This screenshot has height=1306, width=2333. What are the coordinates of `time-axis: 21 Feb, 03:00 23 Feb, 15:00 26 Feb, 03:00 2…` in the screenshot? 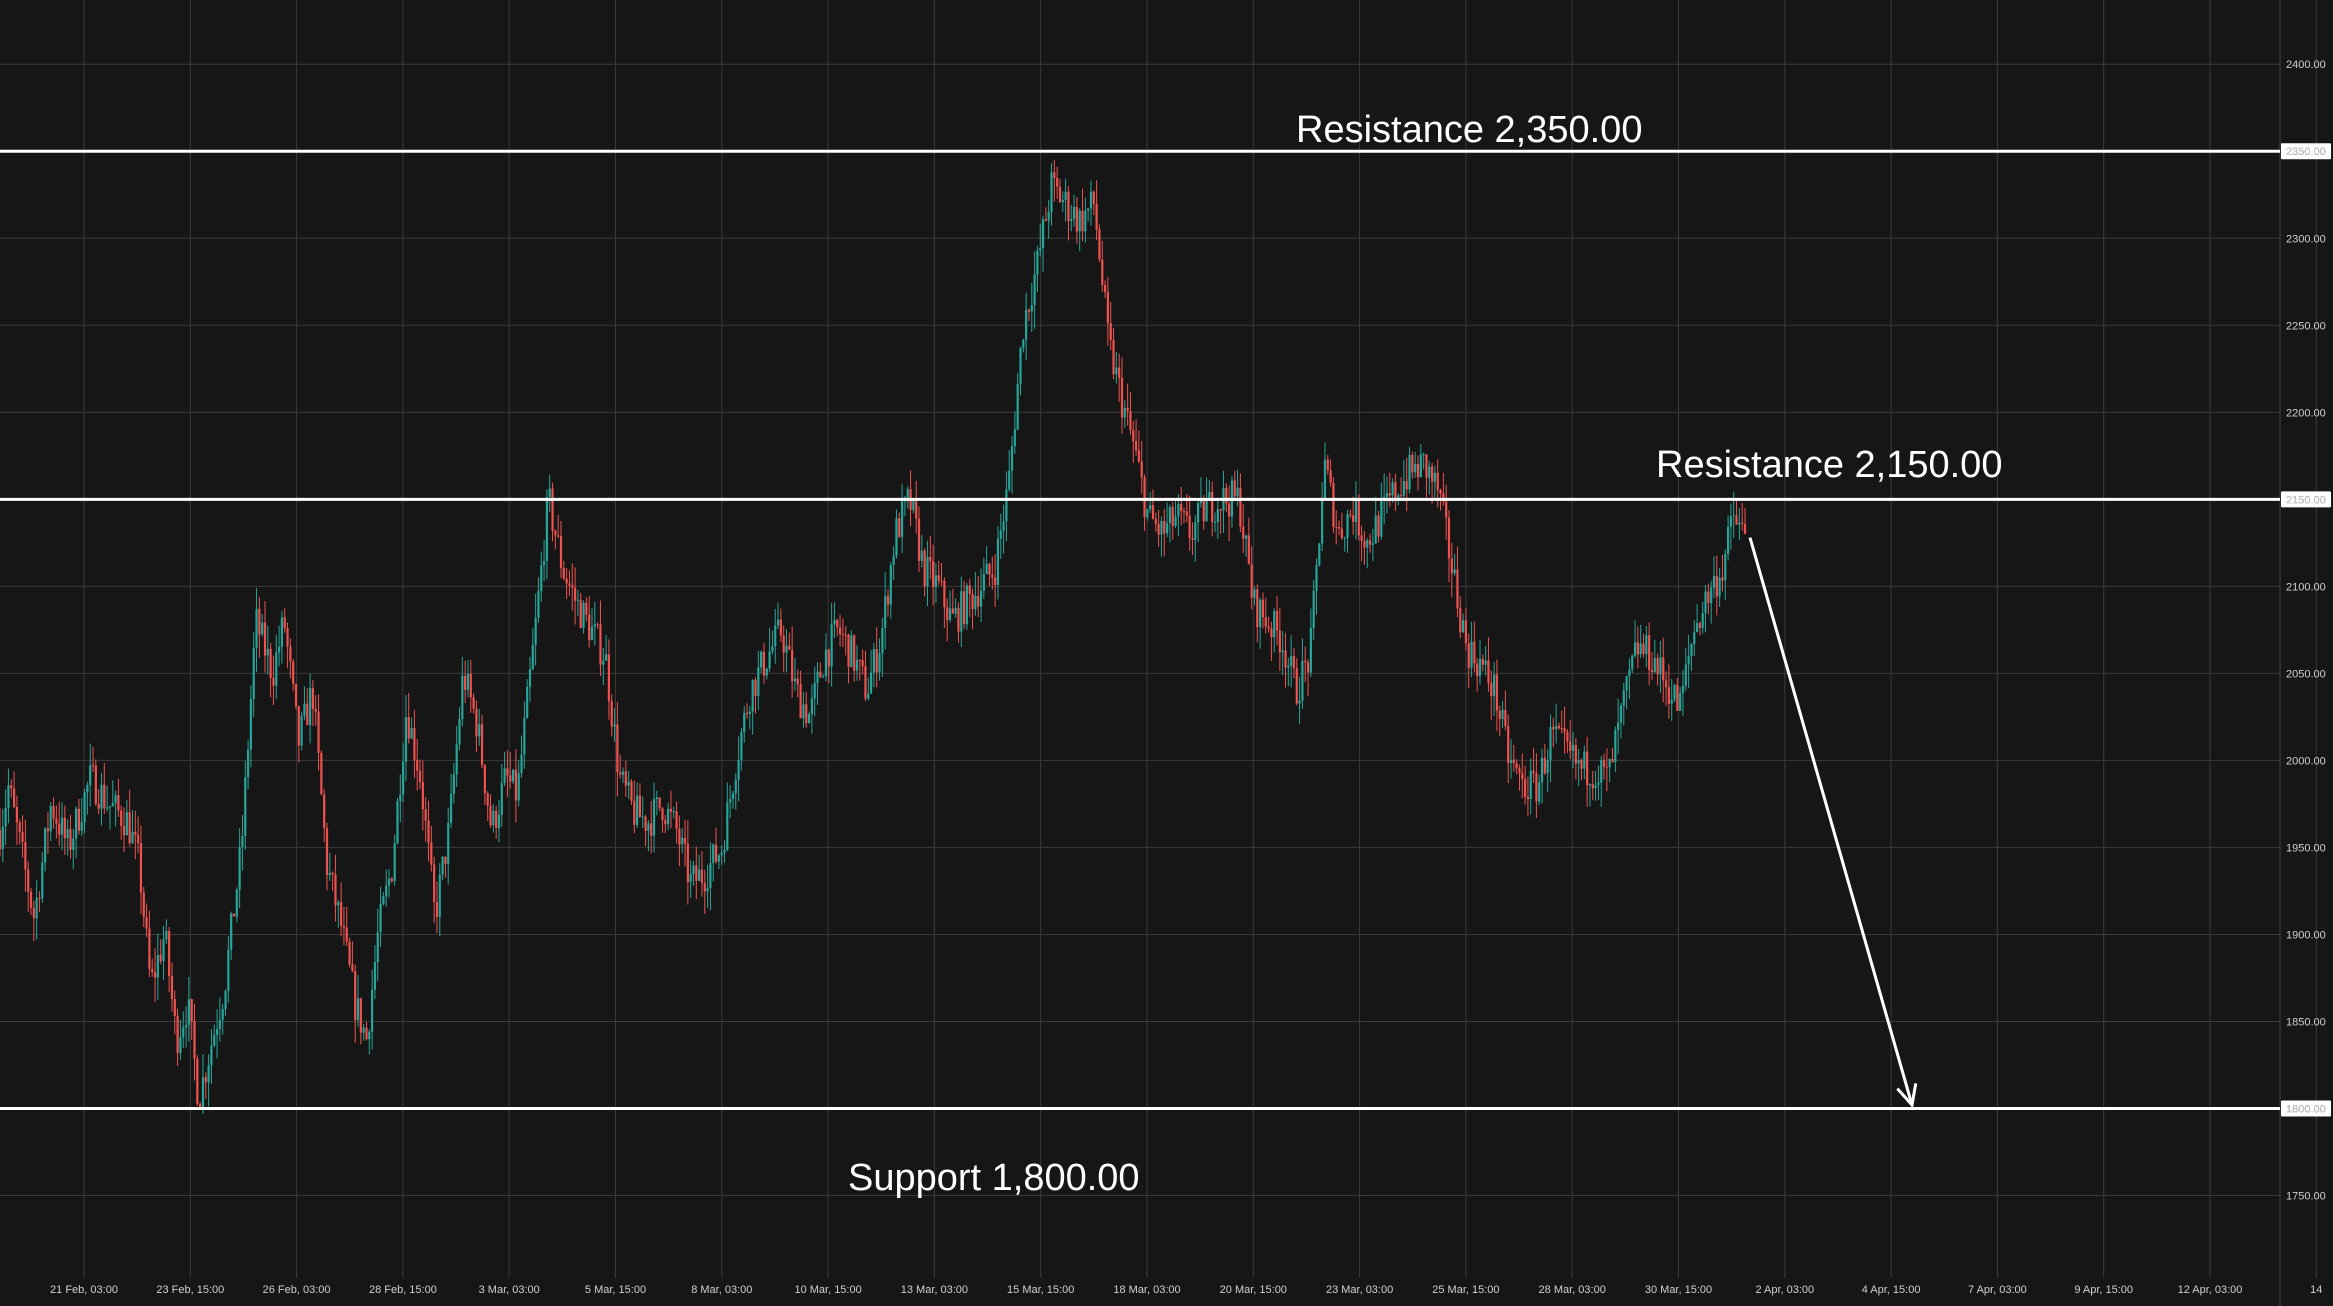 It's located at (1186, 1290).